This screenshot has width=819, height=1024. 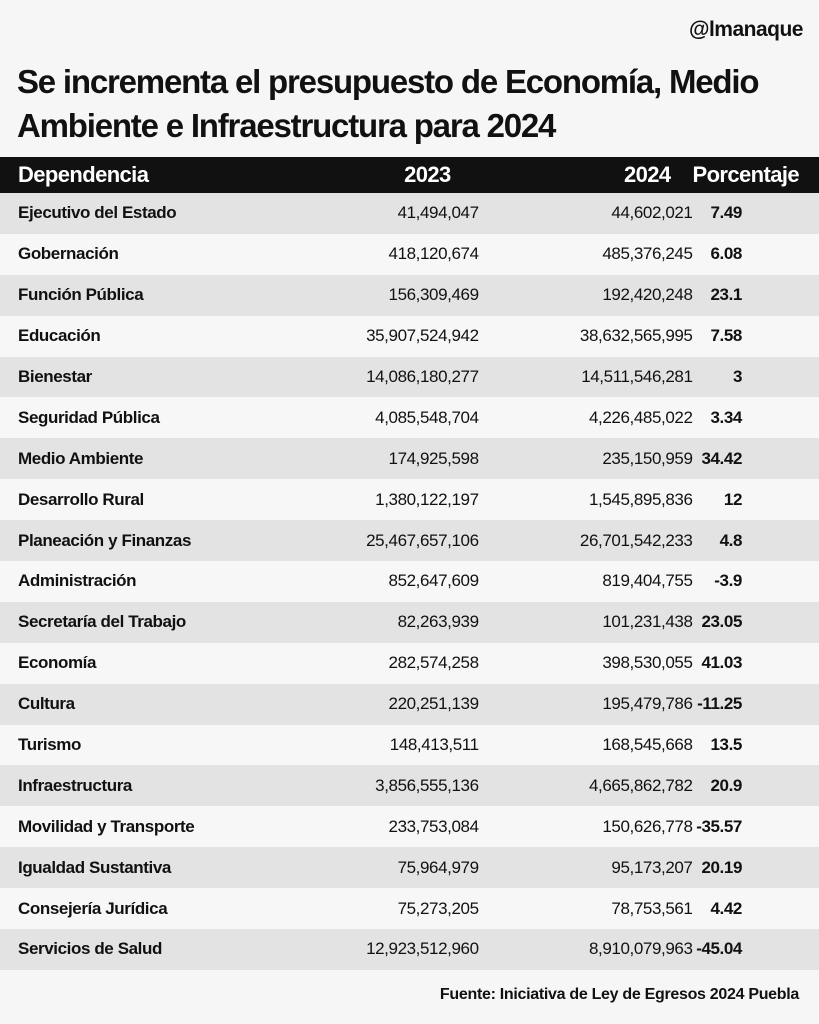 I want to click on table-row: Economía 282,574,258 398,530,055 41.03, so click(x=409, y=663).